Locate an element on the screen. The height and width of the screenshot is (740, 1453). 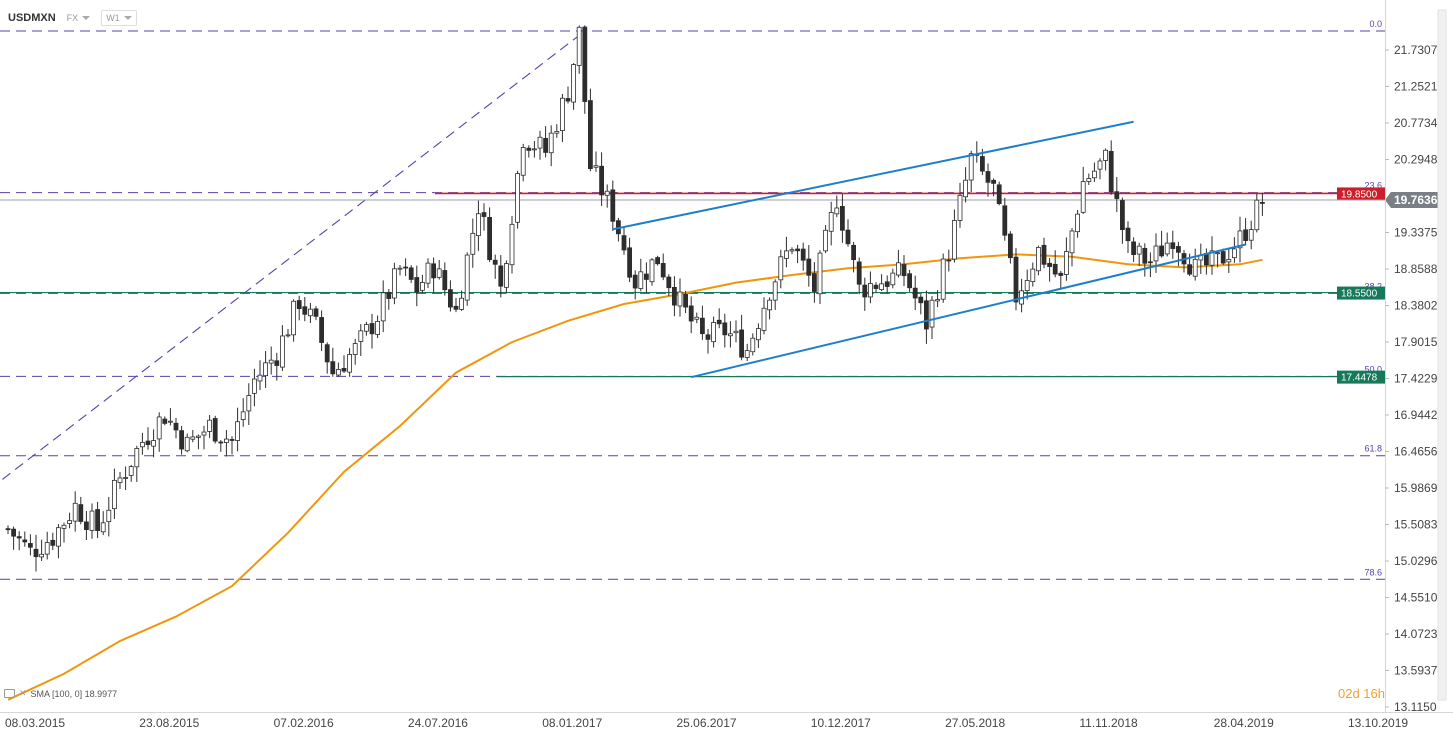
y-tick-label: 18.3802 is located at coordinates (1416, 306).